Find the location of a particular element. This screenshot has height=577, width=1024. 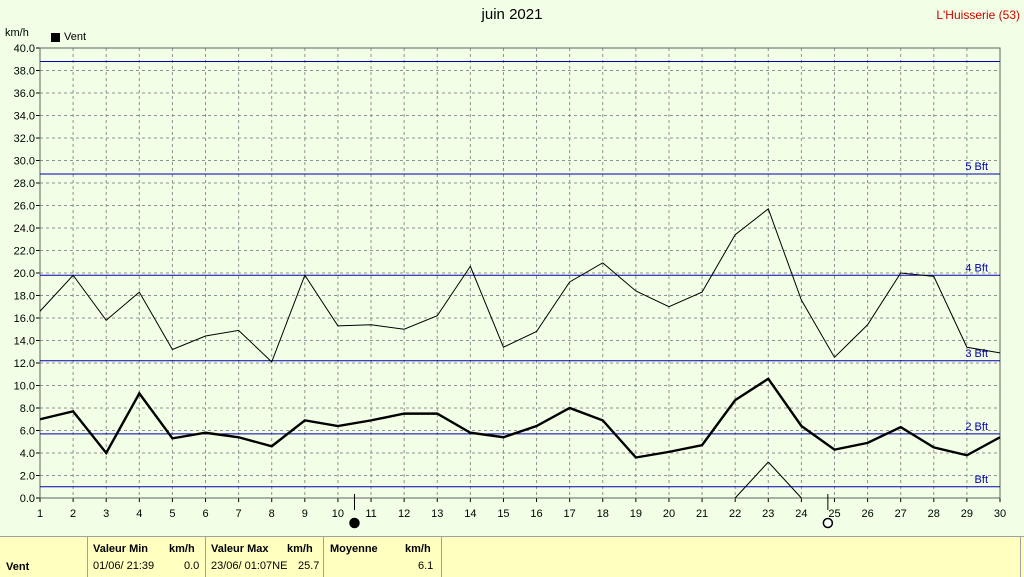

beaufort-label: 4 Bft is located at coordinates (976, 268).